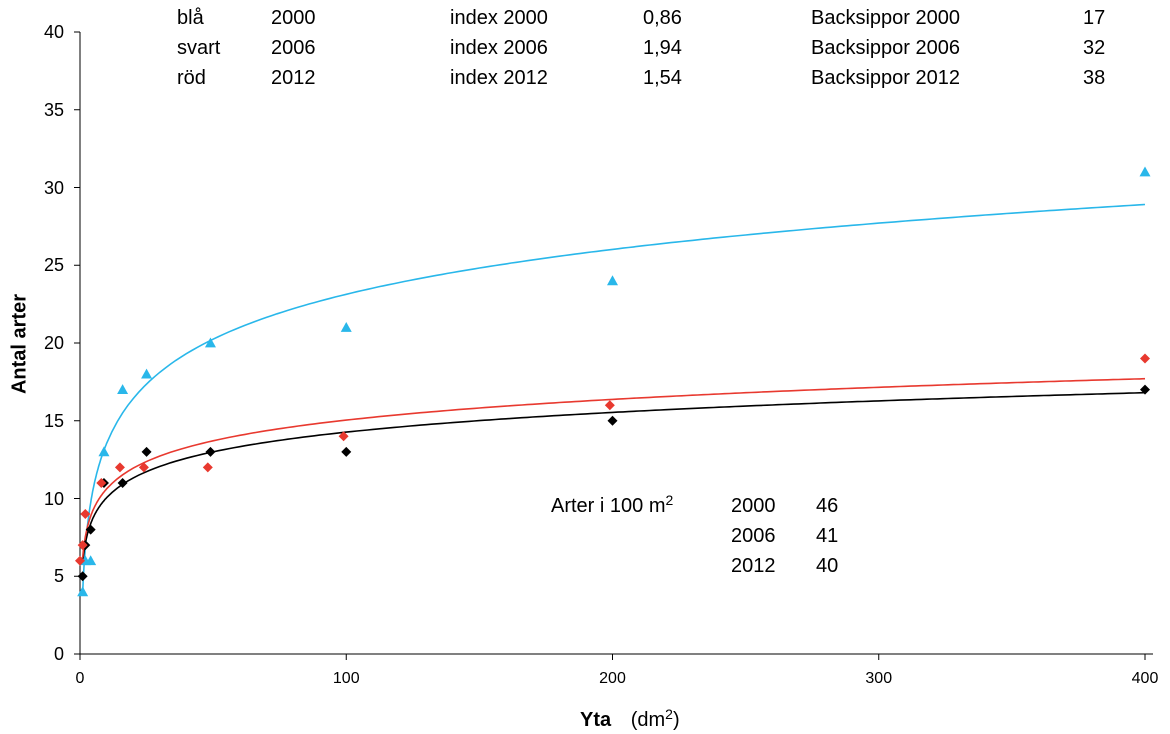 The width and height of the screenshot is (1170, 734). I want to click on species-year-2: 2012, so click(753, 566).